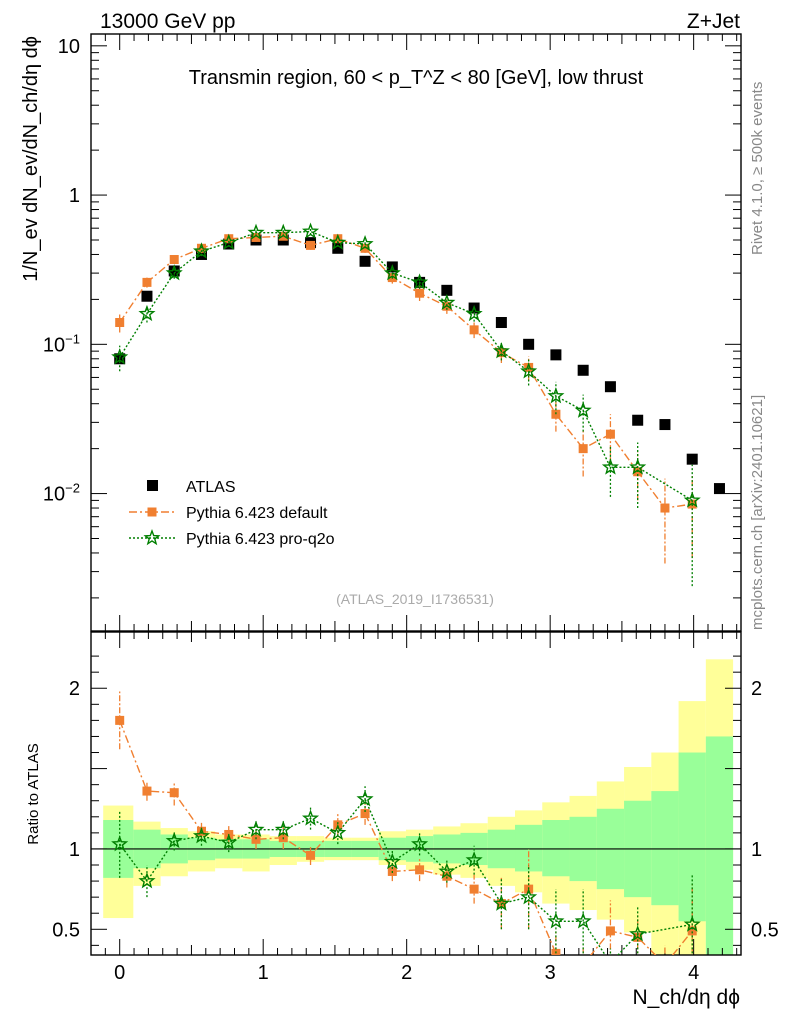 This screenshot has height=1029, width=786. What do you see at coordinates (69, 47) in the screenshot?
I see `y-tick-label: 10` at bounding box center [69, 47].